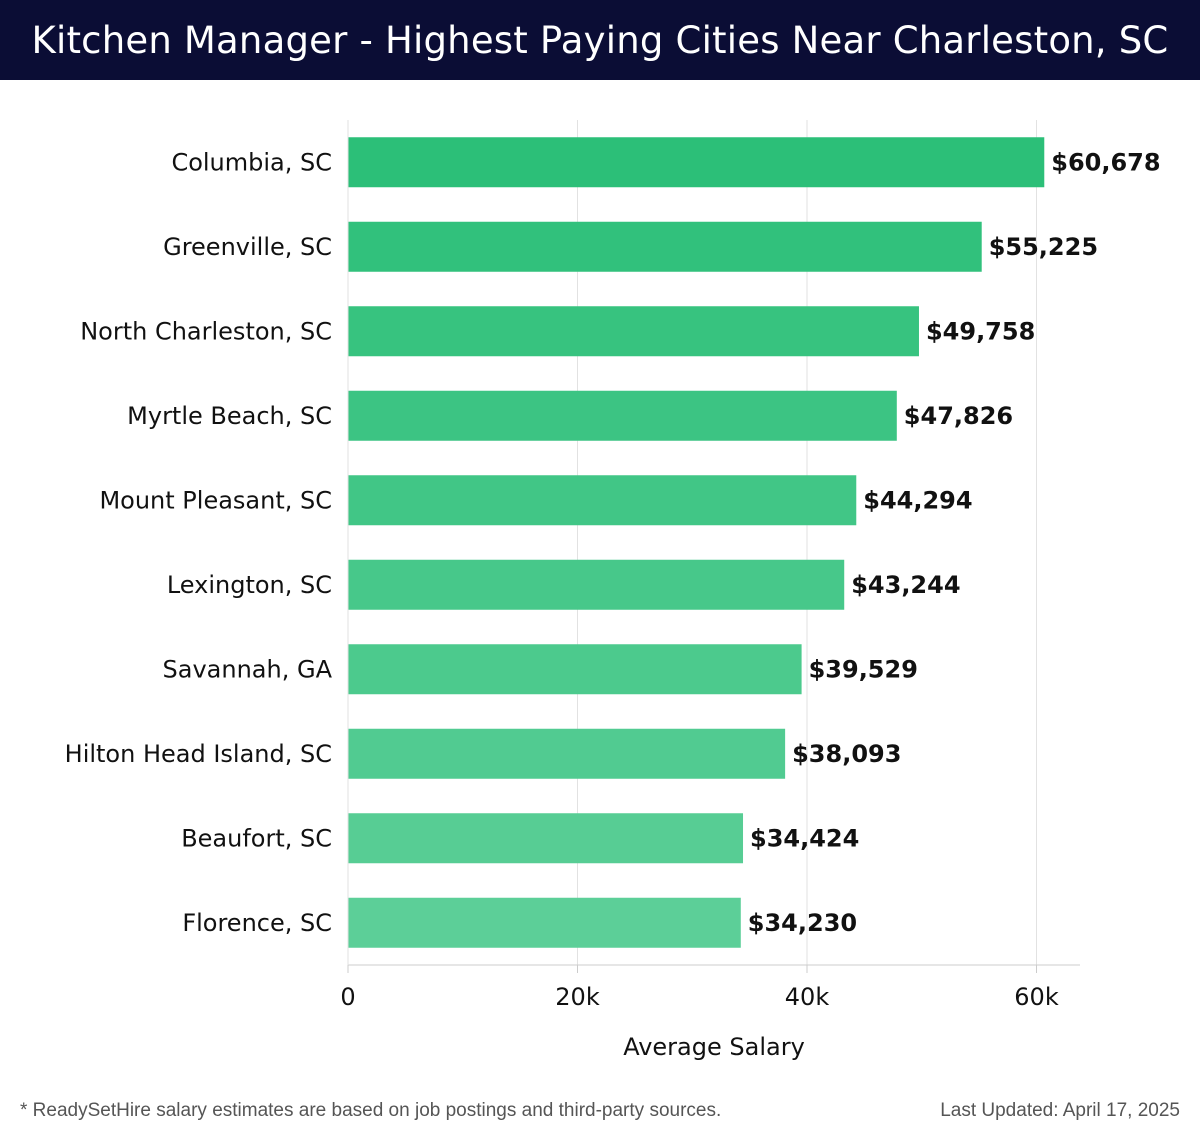 The width and height of the screenshot is (1200, 1140). What do you see at coordinates (917, 500) in the screenshot?
I see `value-label: $44,294` at bounding box center [917, 500].